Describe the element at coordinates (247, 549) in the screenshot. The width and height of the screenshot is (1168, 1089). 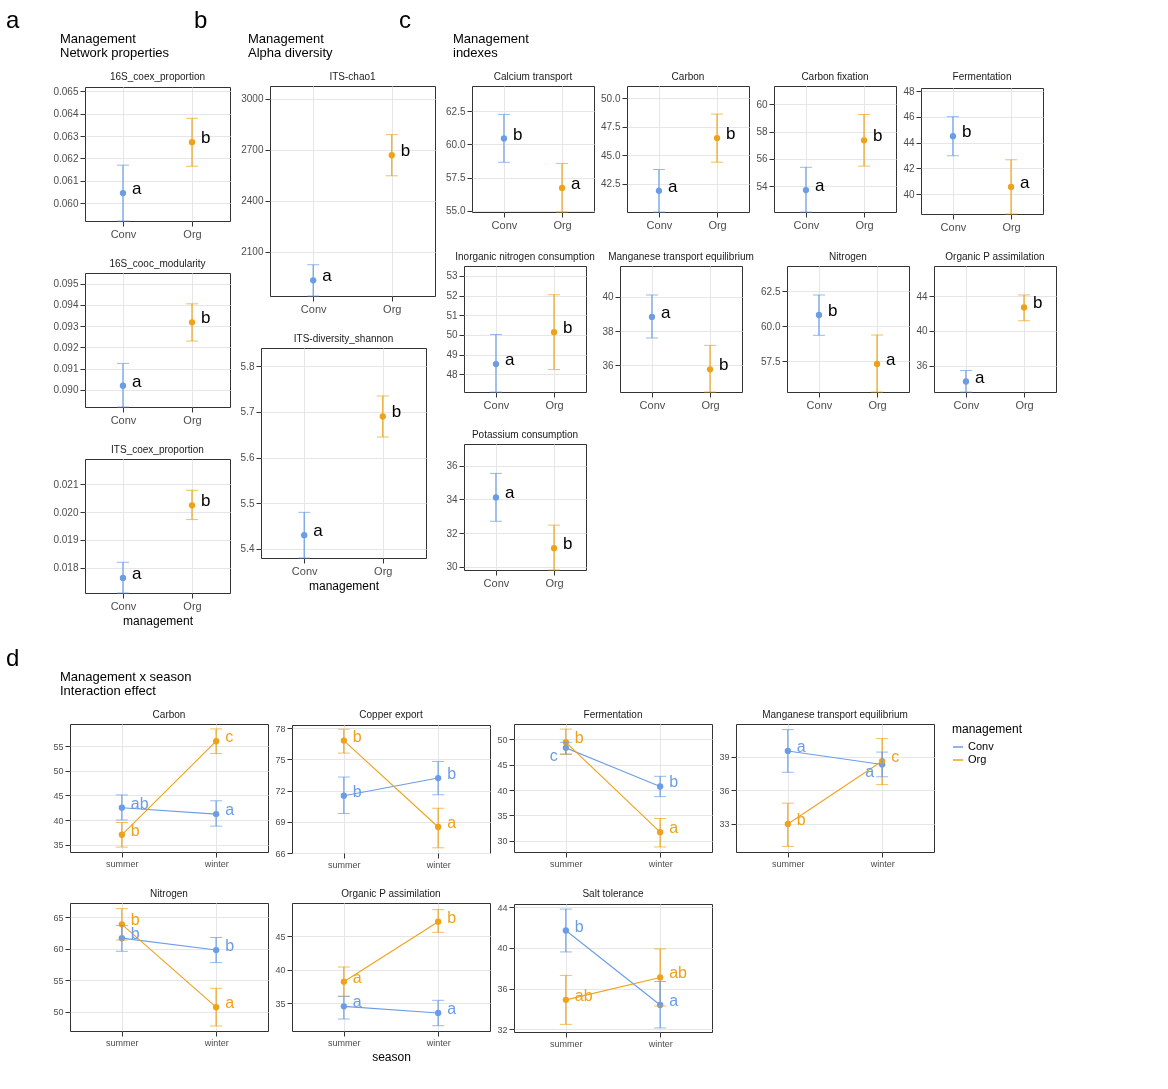
I see `y-tick-label: 5.4` at that location.